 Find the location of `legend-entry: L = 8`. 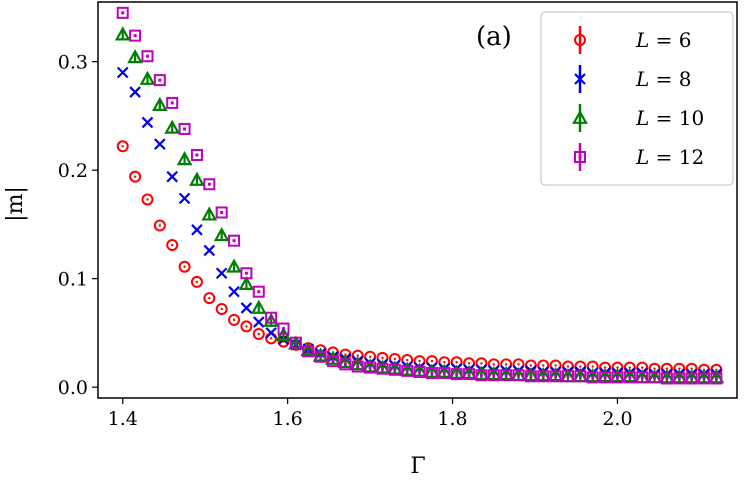

legend-entry: L = 8 is located at coordinates (632, 79).